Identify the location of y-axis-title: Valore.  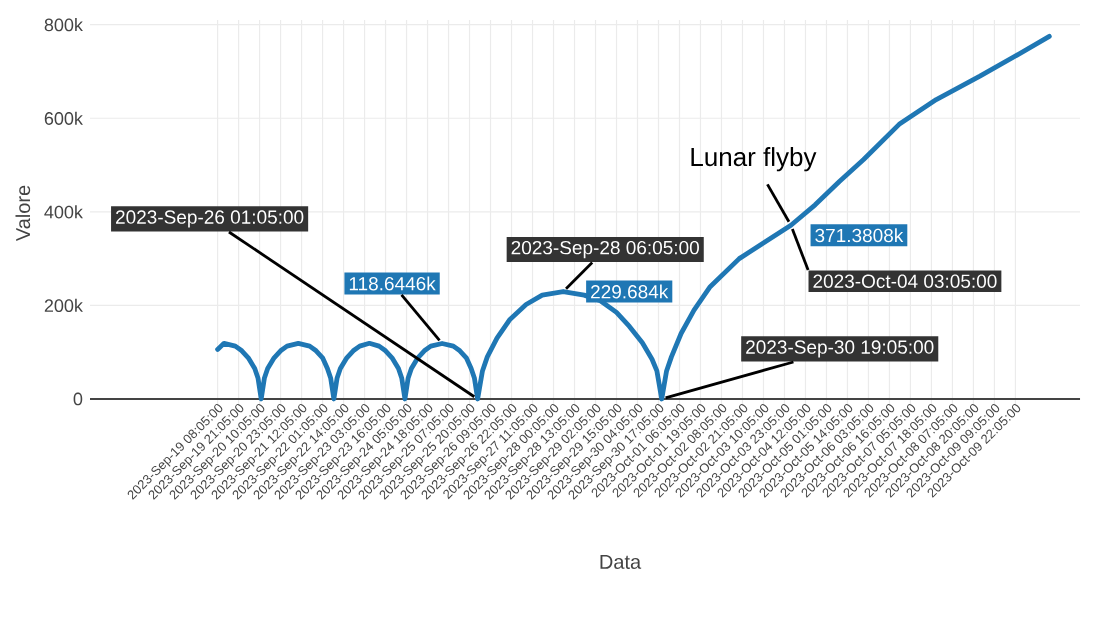
(23, 213).